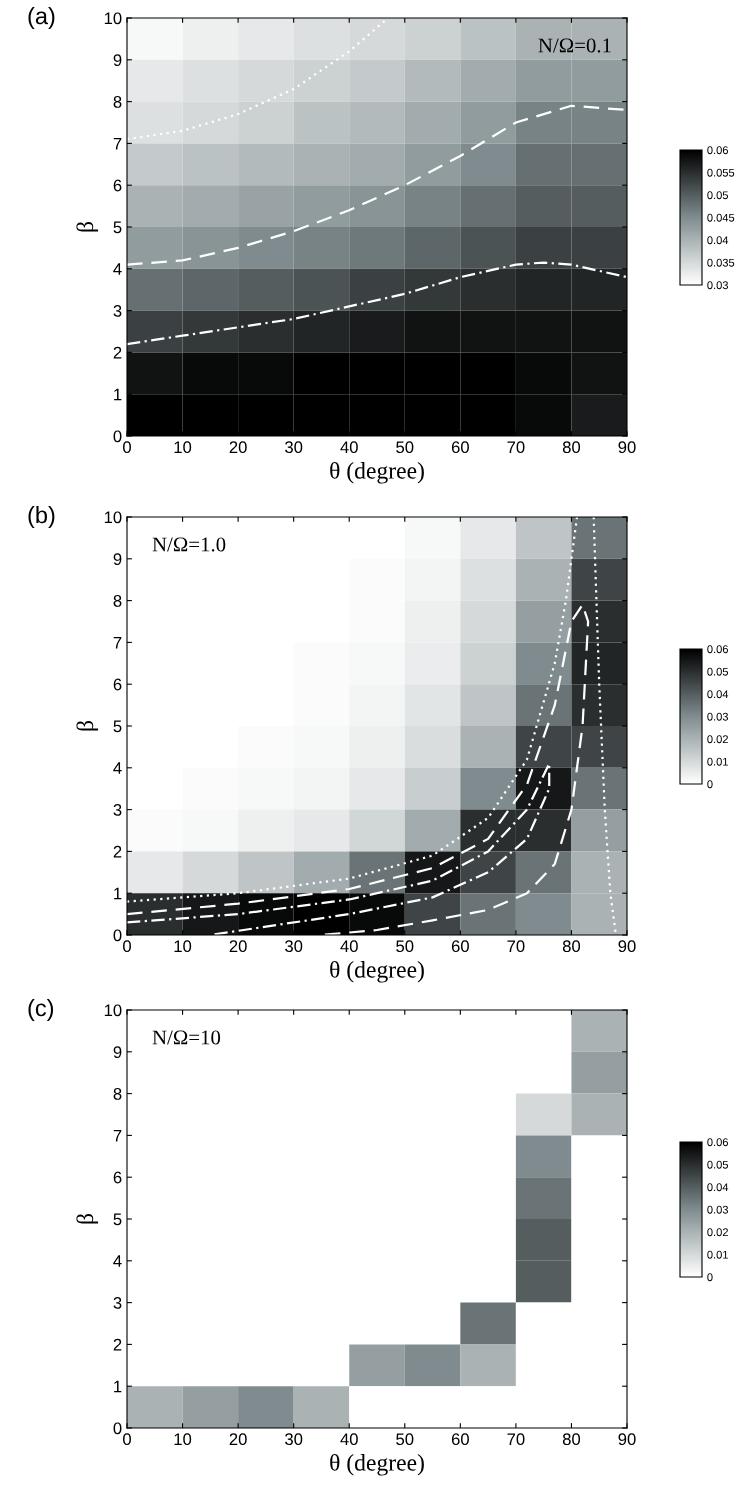  I want to click on color-bar-label: 0.035, so click(721, 262).